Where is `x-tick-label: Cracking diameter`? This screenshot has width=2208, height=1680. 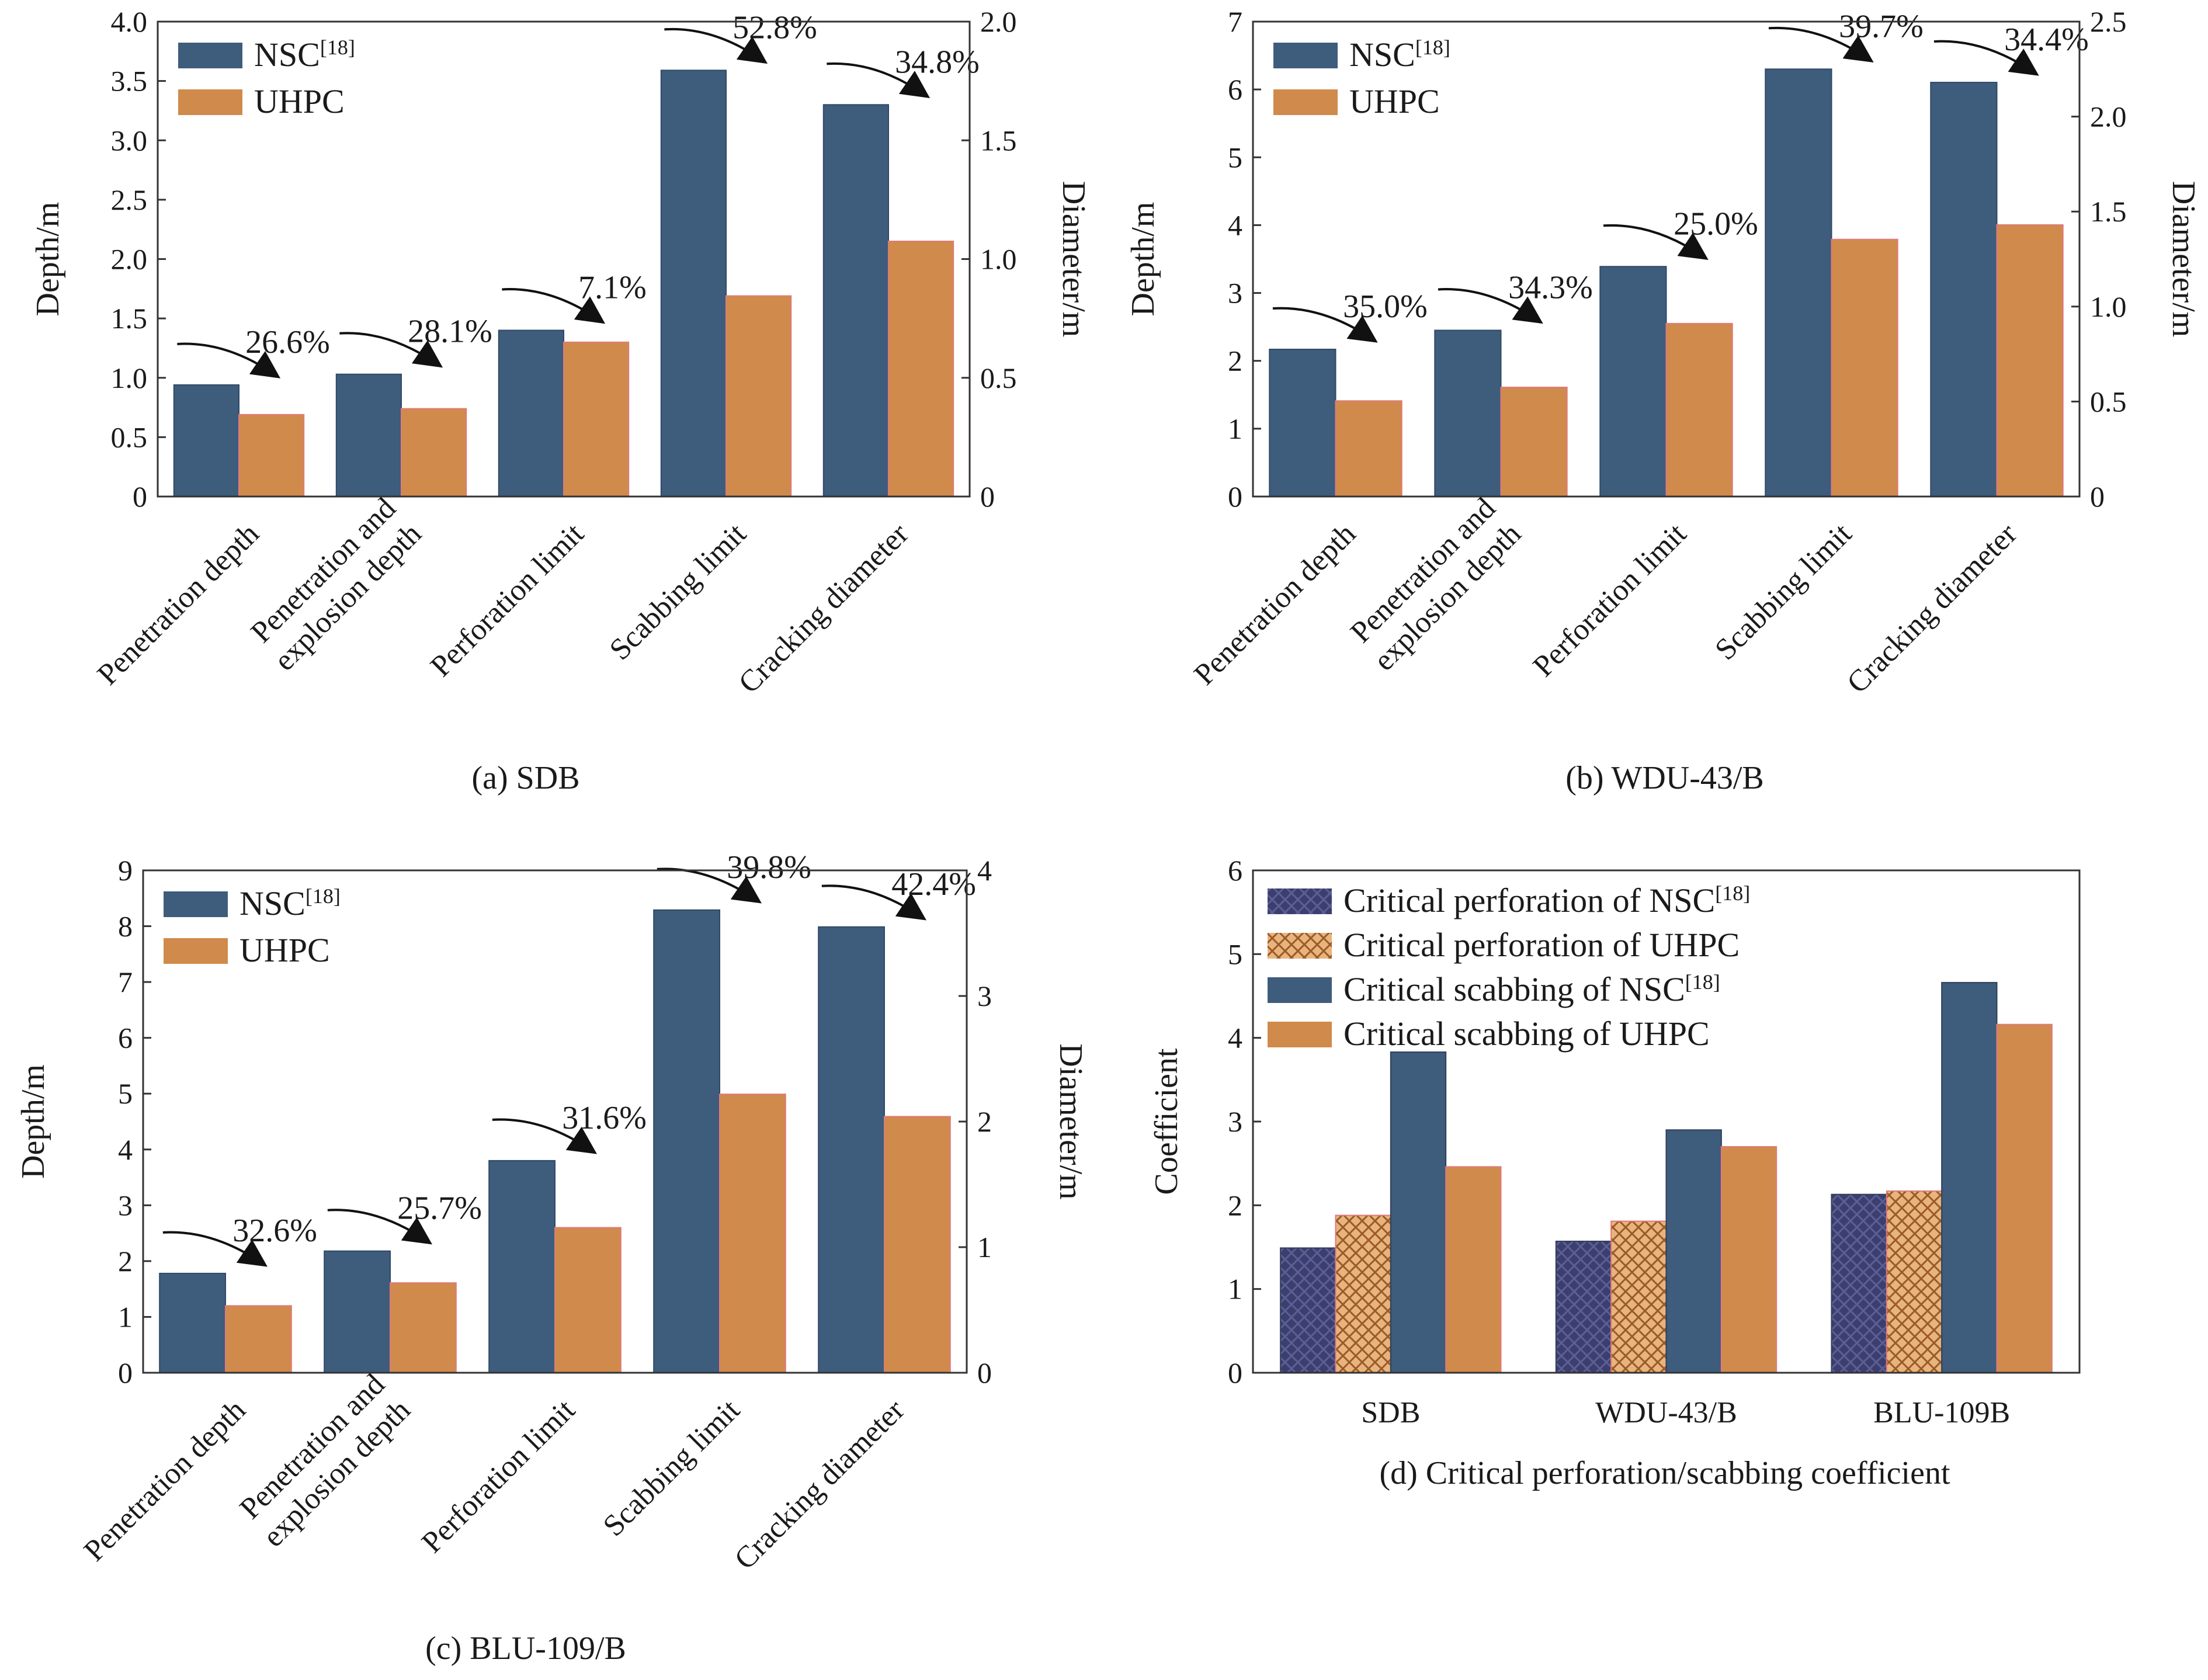
x-tick-label: Cracking diameter is located at coordinates (1932, 608).